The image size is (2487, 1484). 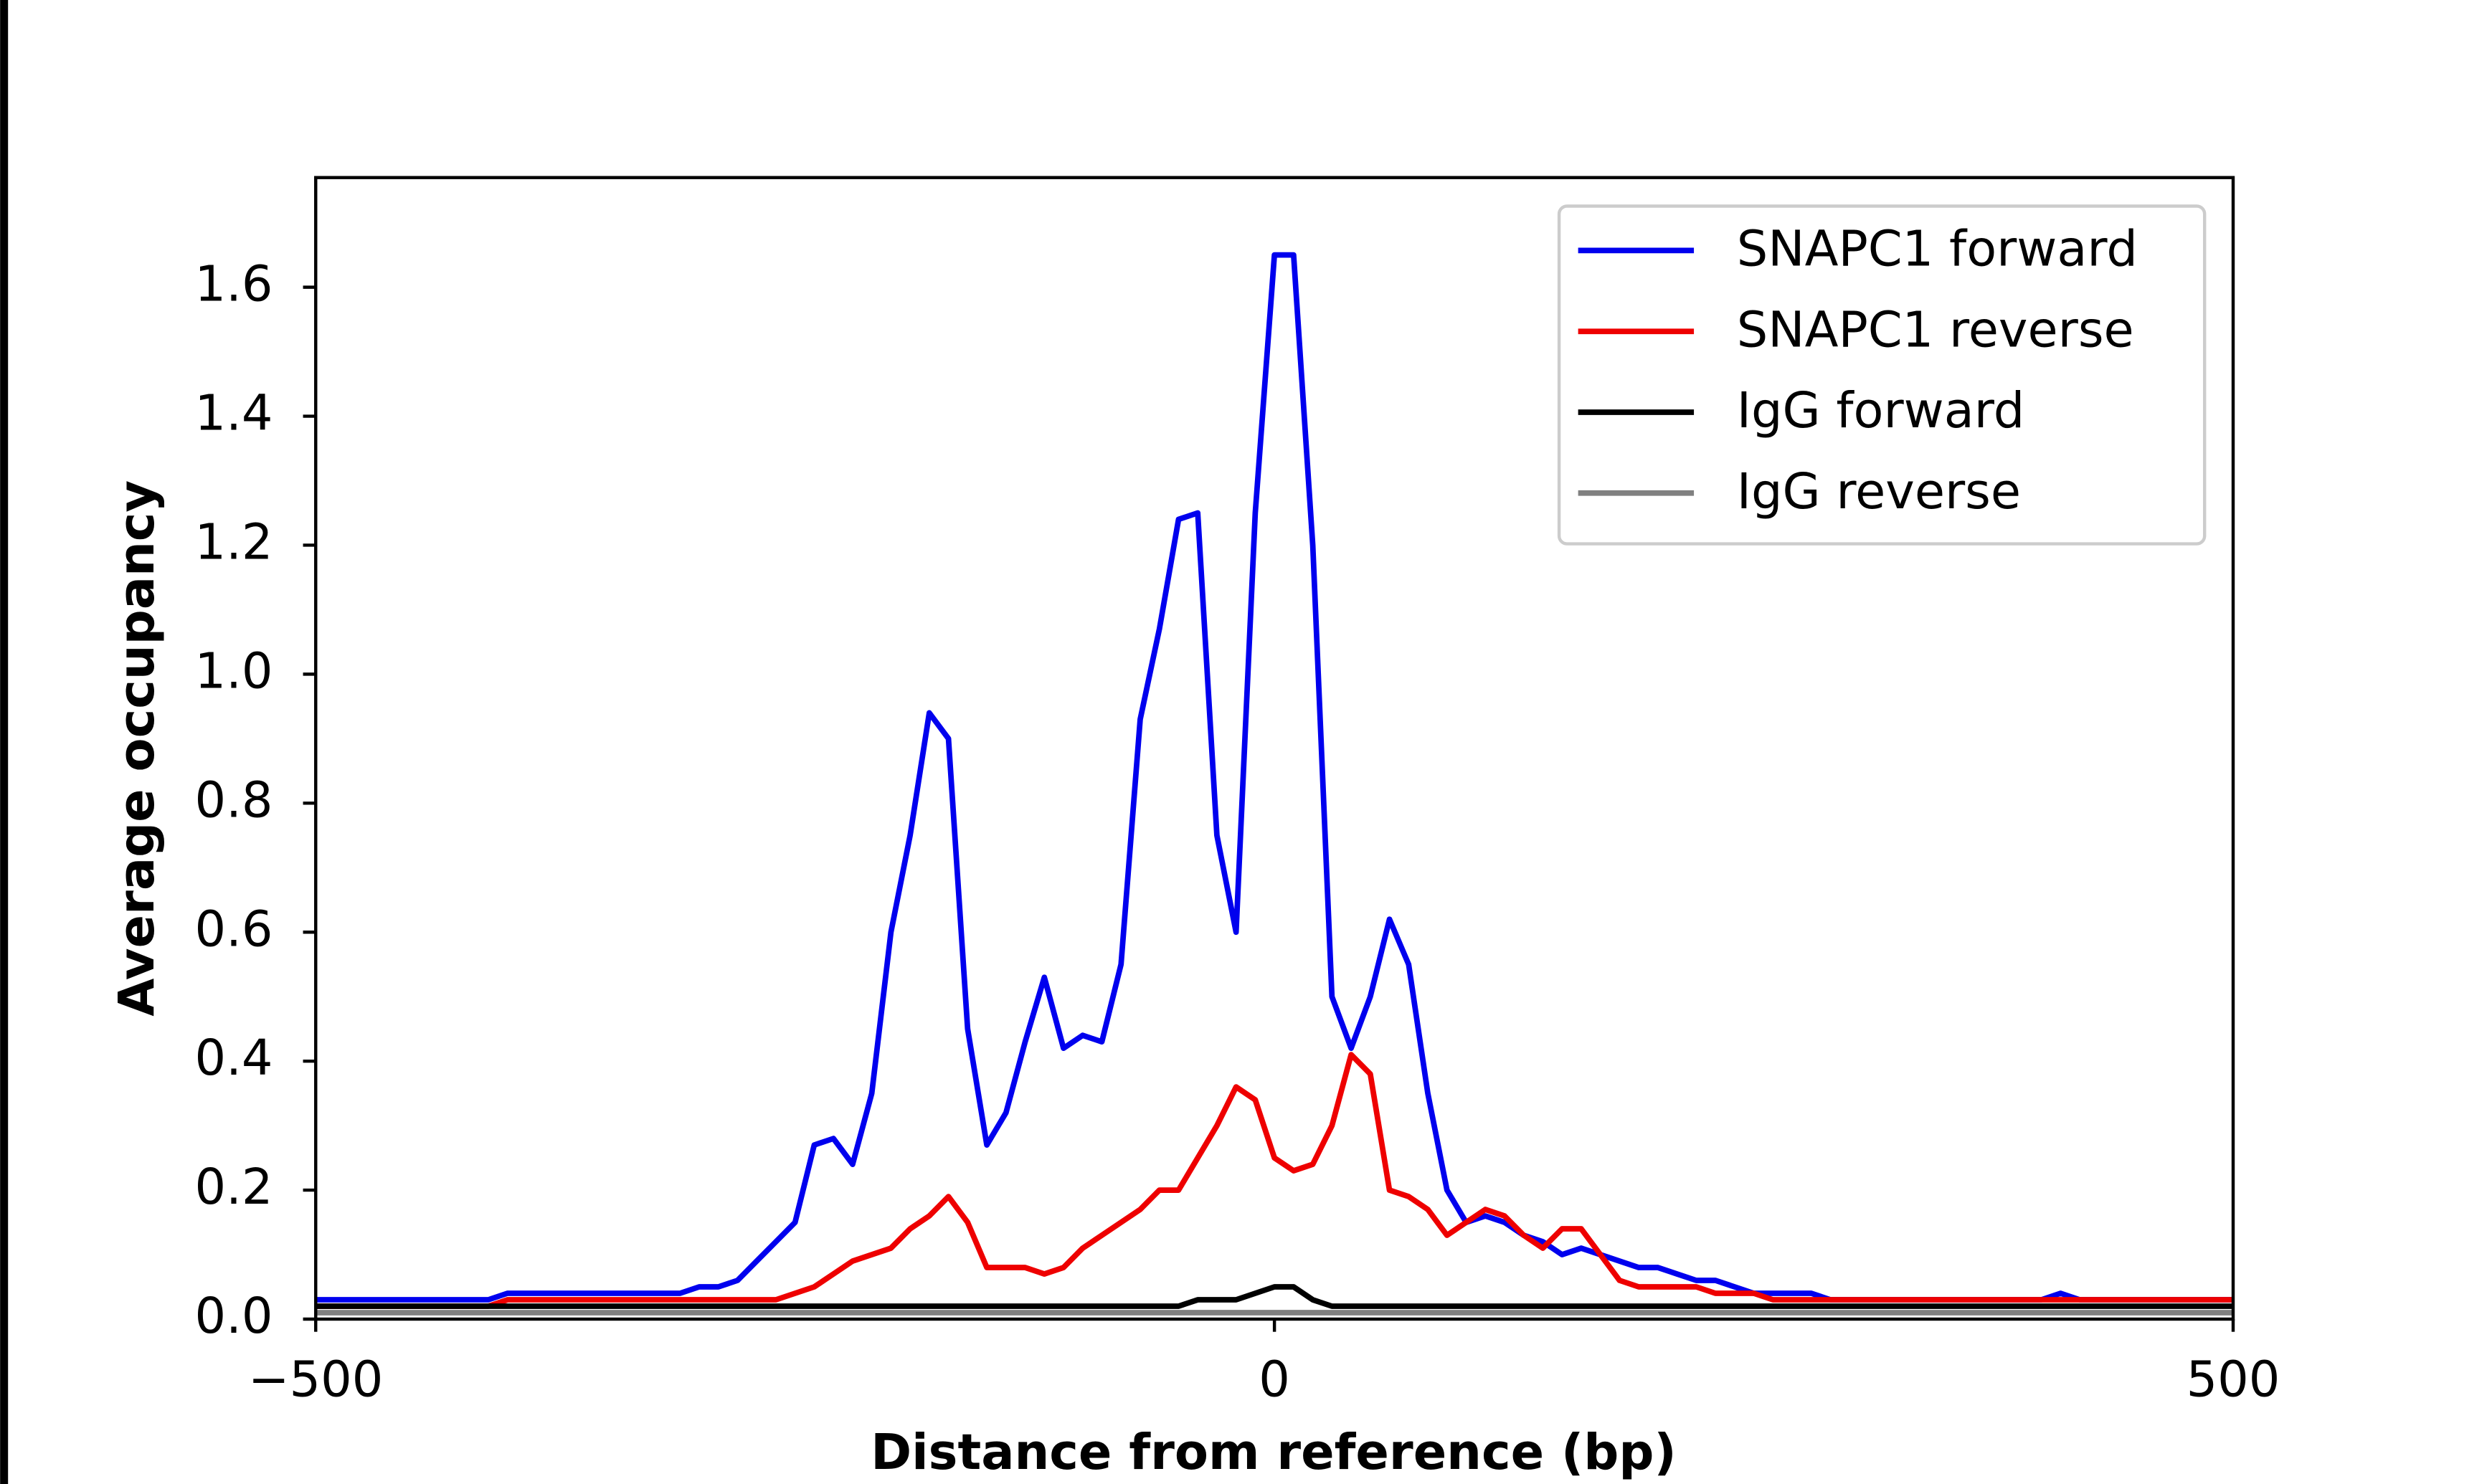 What do you see at coordinates (1881, 410) in the screenshot?
I see `legend-label: IgG forward` at bounding box center [1881, 410].